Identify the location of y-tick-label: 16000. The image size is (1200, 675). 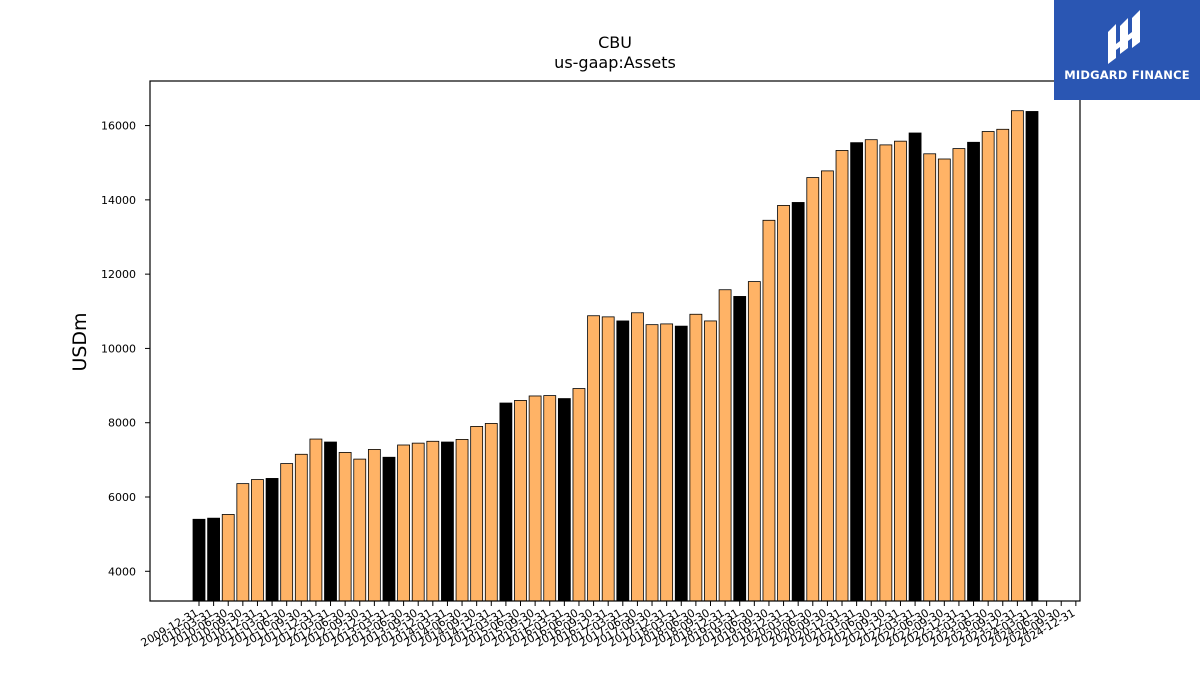
(118, 126).